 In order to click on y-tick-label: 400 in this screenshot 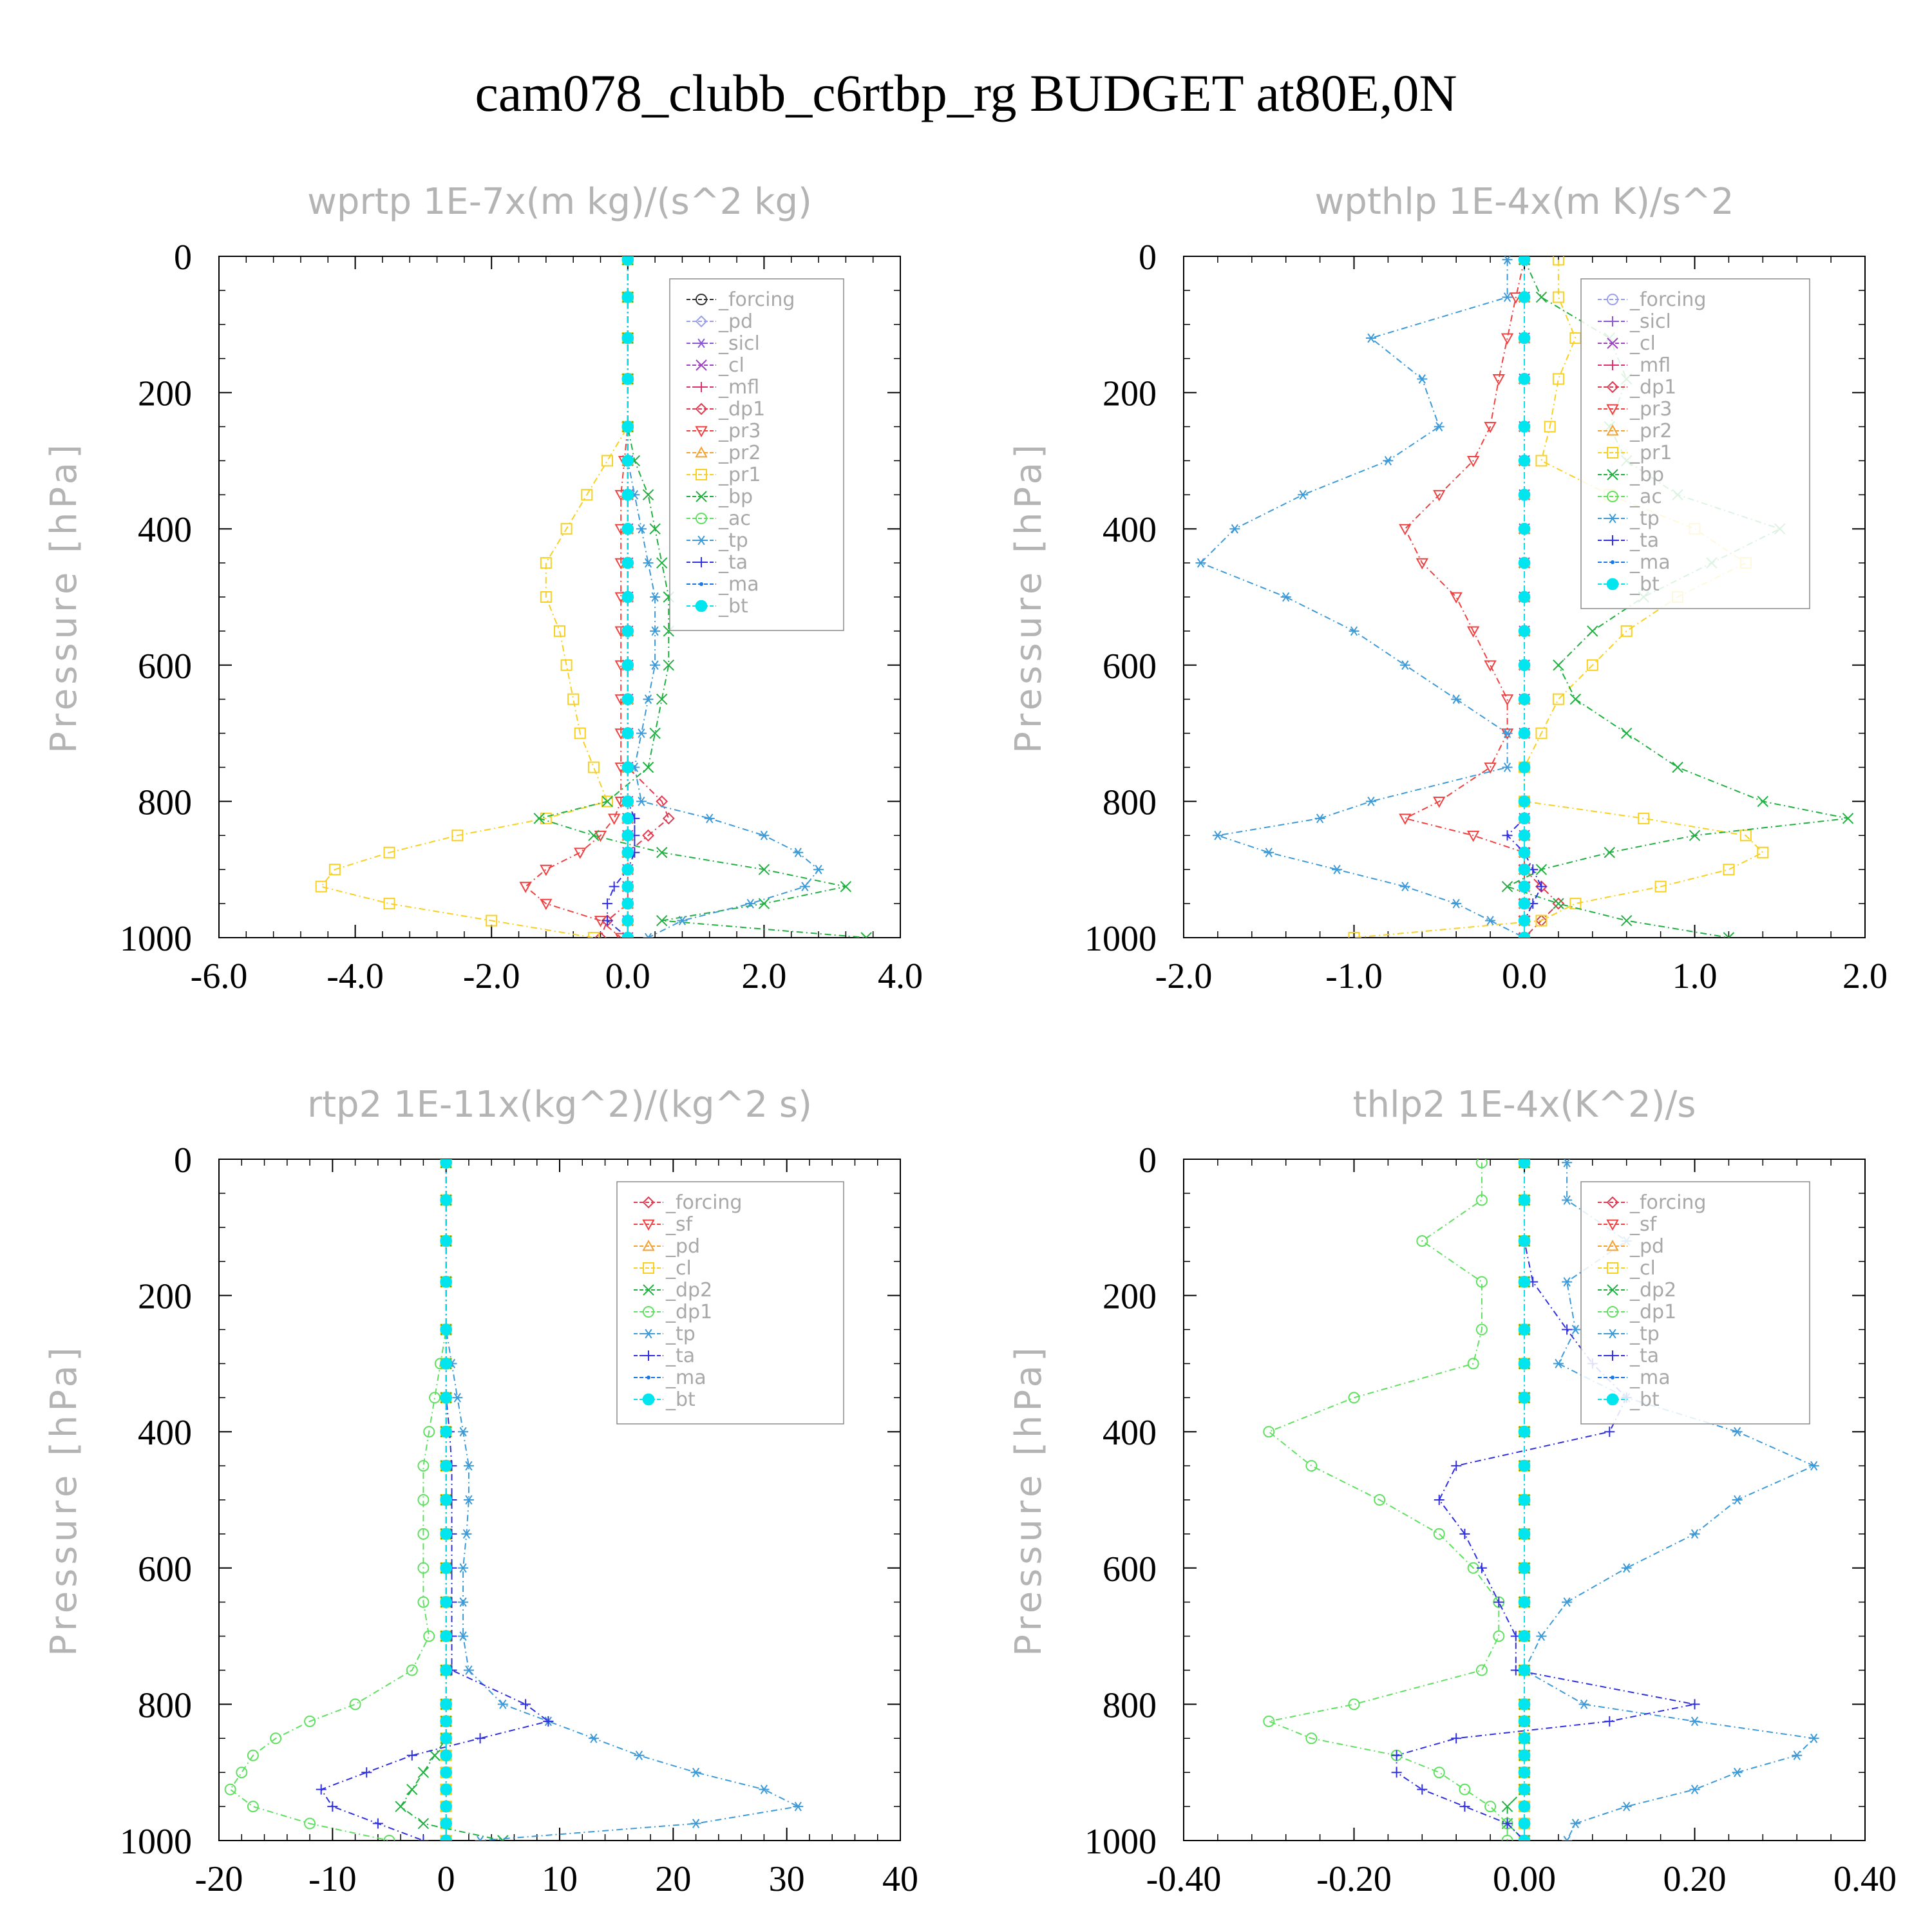, I will do `click(165, 530)`.